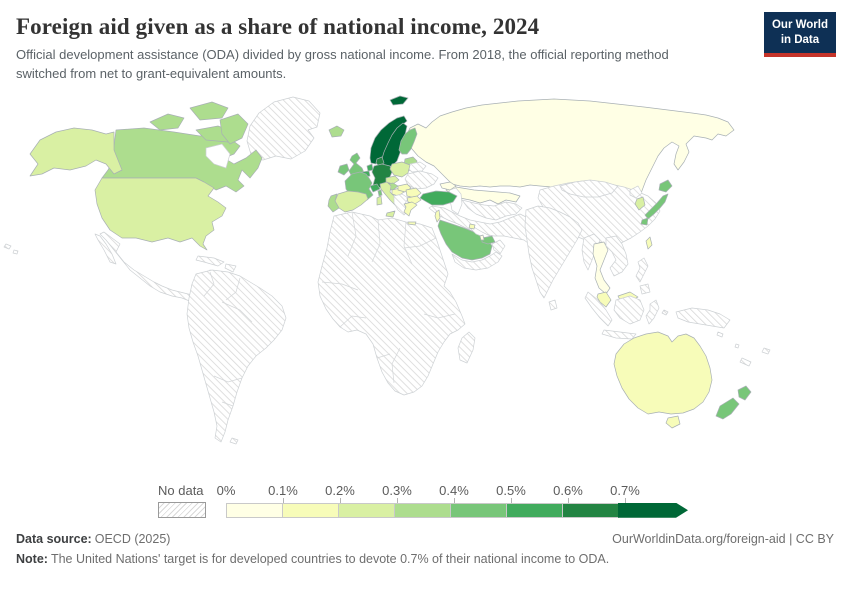 The image size is (850, 600). I want to click on owid-logo: Our World in Data, so click(799, 34).